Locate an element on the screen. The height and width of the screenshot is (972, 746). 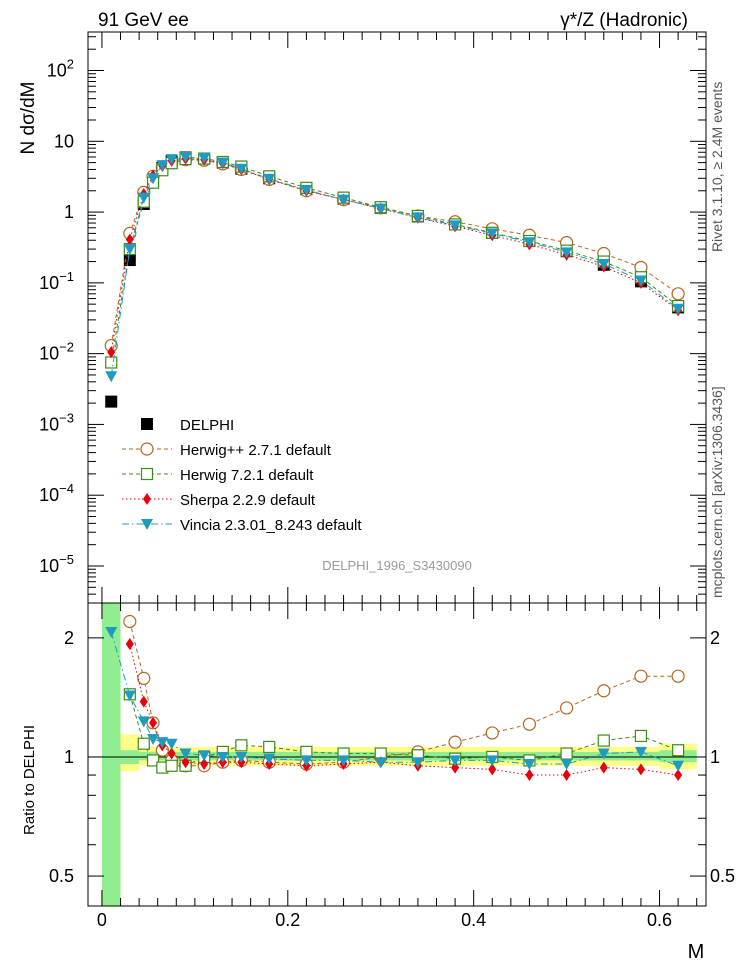
header-left-title: 91 GeV ee is located at coordinates (143, 20).